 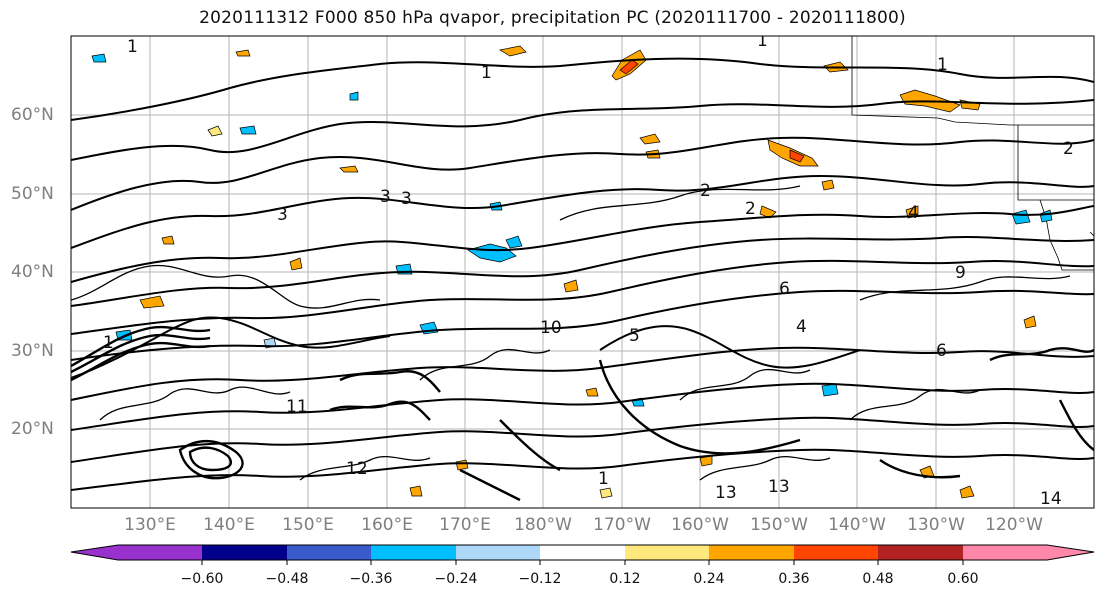 I want to click on contour-label: 12, so click(x=357, y=469).